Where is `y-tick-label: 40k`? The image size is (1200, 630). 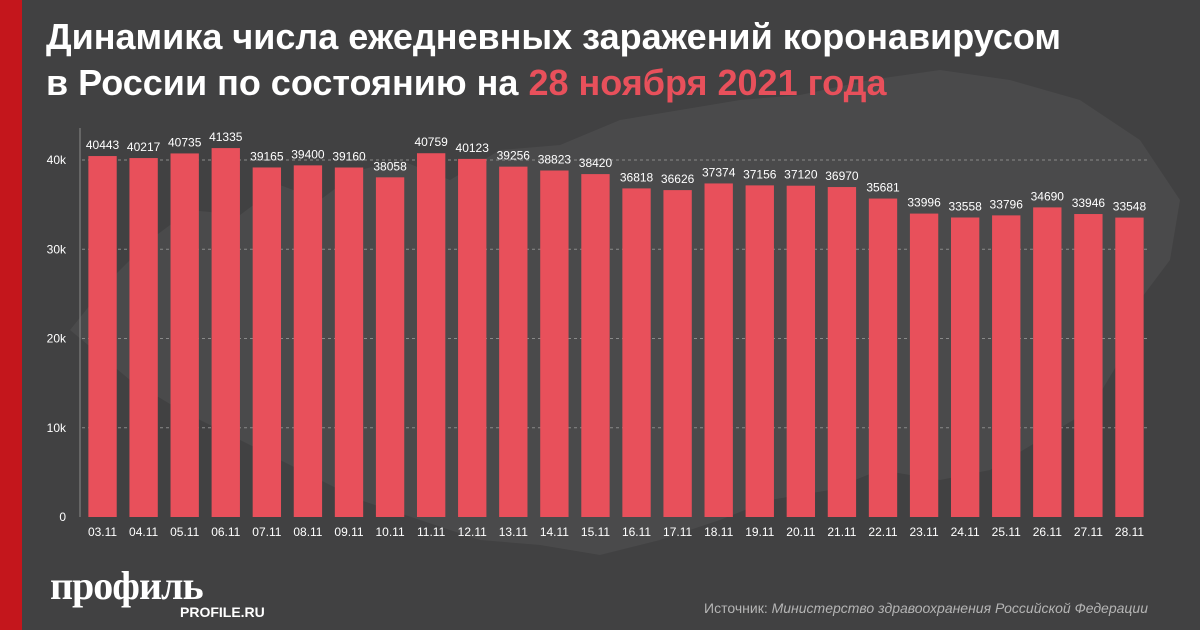
y-tick-label: 40k is located at coordinates (57, 160).